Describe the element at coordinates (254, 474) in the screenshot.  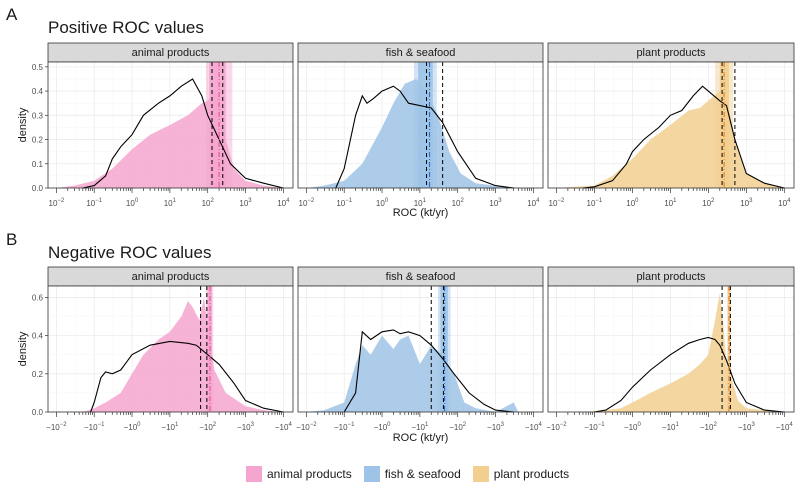
I see `legend-swatch-animal` at that location.